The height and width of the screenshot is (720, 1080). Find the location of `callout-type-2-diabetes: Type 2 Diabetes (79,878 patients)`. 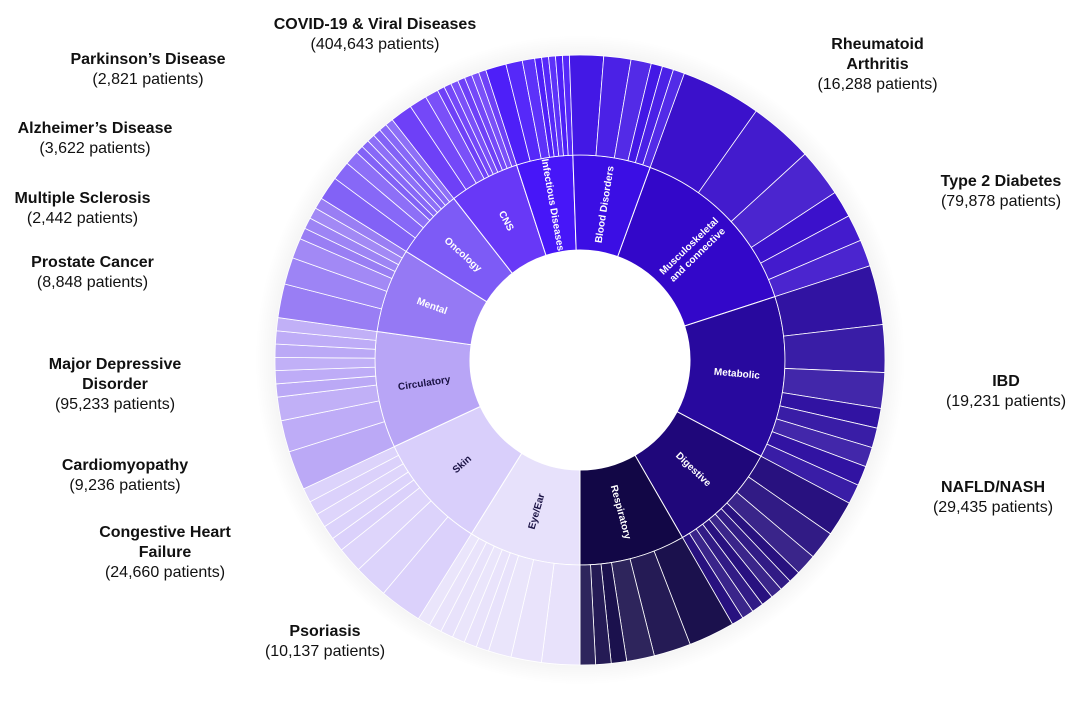

callout-type-2-diabetes: Type 2 Diabetes (79,878 patients) is located at coordinates (1001, 192).